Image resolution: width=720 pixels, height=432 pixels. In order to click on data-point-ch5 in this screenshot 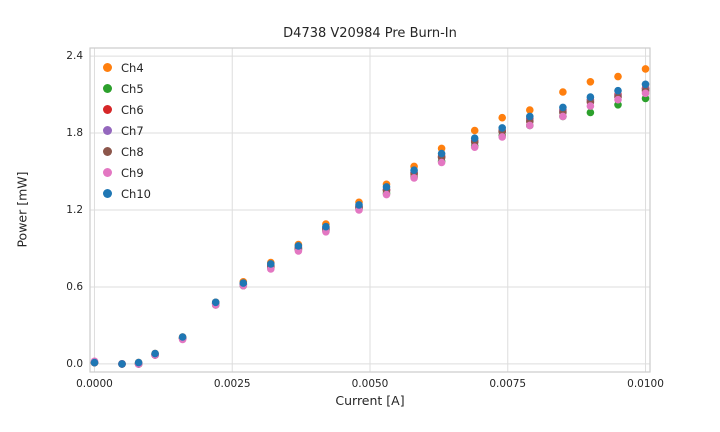, I will do `click(590, 112)`.